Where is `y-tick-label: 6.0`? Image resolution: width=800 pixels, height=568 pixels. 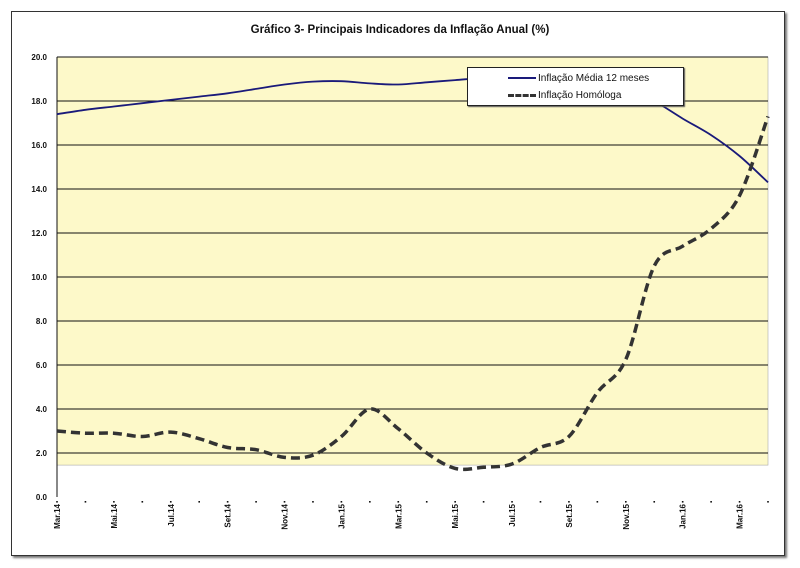 y-tick-label: 6.0 is located at coordinates (42, 365).